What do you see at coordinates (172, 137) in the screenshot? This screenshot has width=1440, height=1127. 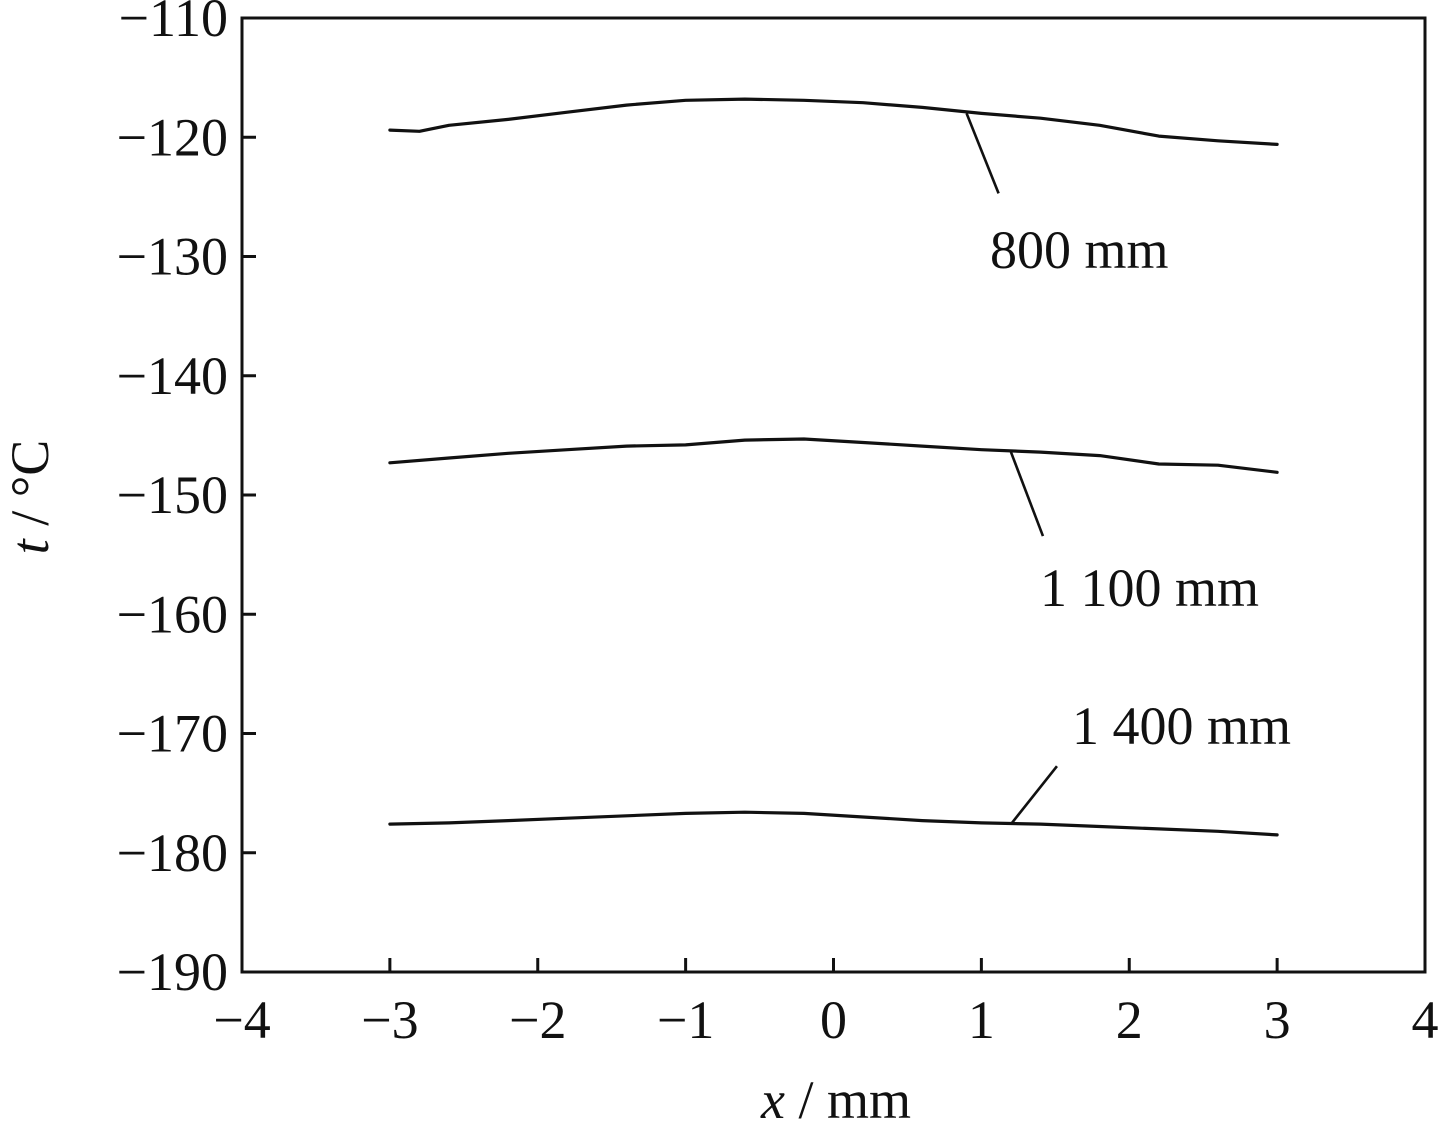 I see `y-tick-label: −120` at bounding box center [172, 137].